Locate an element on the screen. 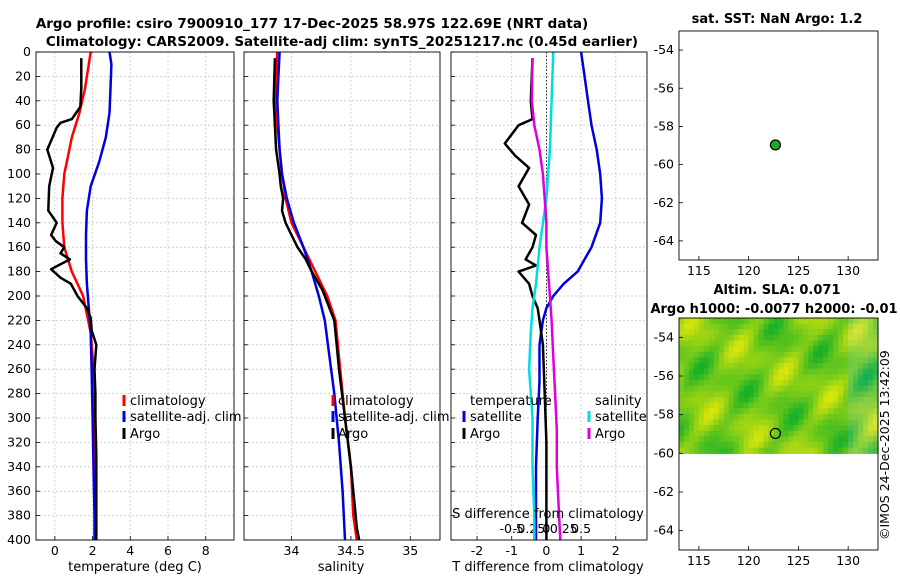  series-t-satellite is located at coordinates (569, 295).